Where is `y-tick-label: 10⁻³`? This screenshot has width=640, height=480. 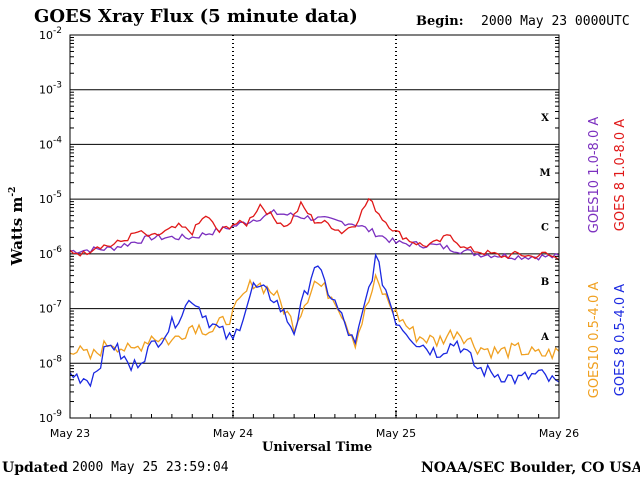
y-tick-label: 10⁻³ is located at coordinates (50, 89).